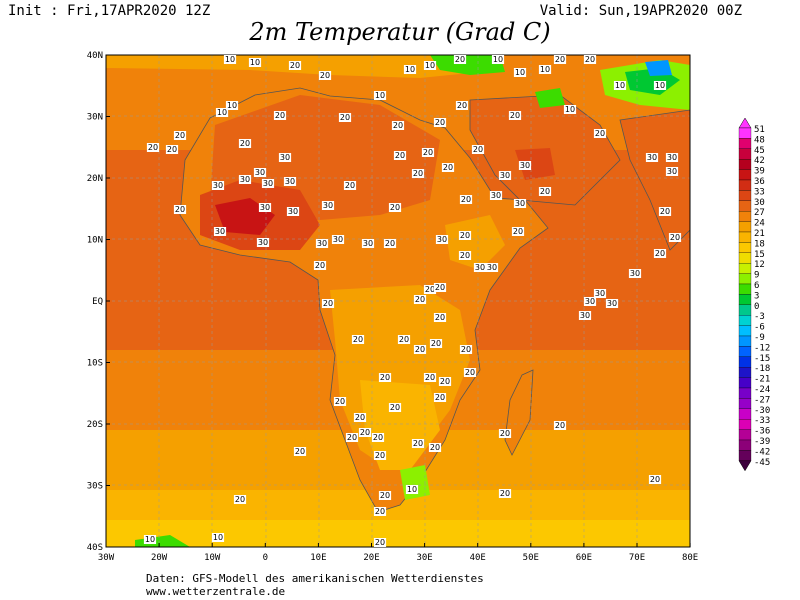  Describe the element at coordinates (759, 317) in the screenshot. I see `legend-value: -3` at that location.